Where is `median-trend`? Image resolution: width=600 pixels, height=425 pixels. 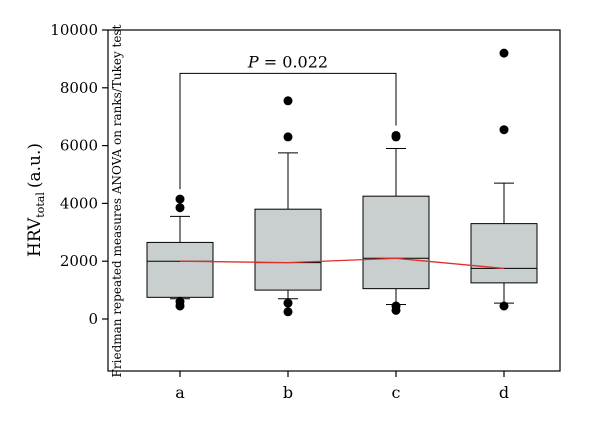 median-trend is located at coordinates (342, 263).